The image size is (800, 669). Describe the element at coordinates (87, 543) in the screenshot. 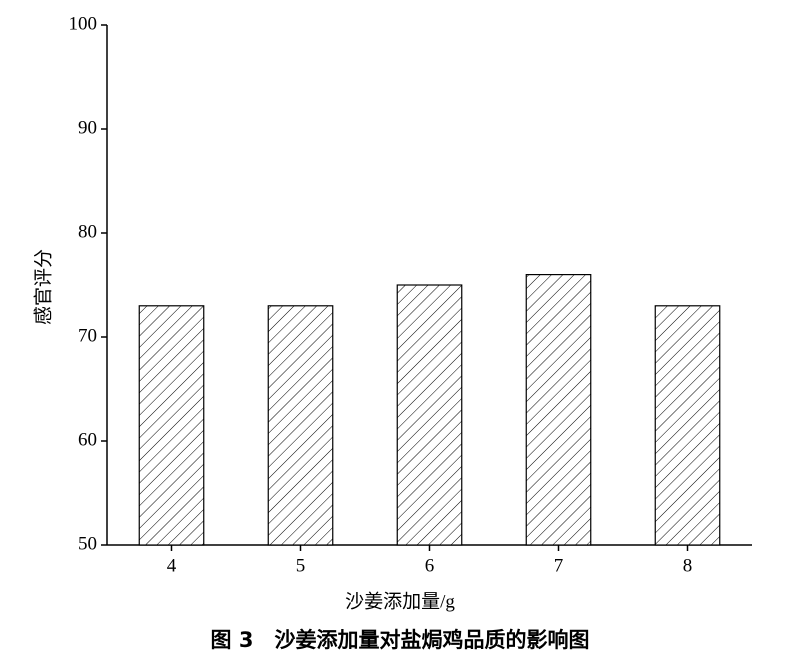

I see `y-tick-label: 50` at that location.